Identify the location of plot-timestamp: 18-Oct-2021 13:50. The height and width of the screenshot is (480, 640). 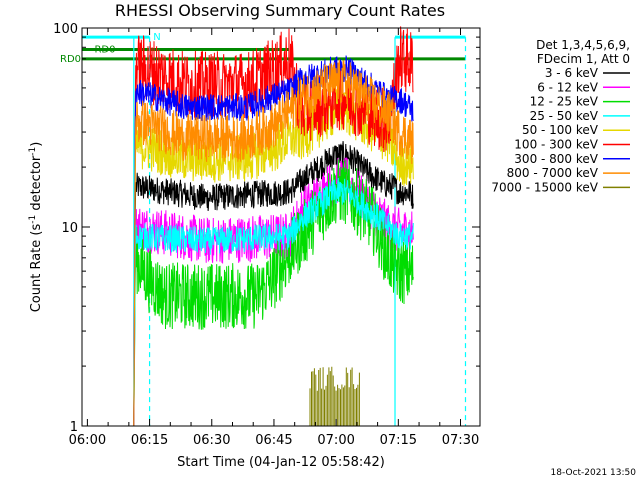
(594, 473).